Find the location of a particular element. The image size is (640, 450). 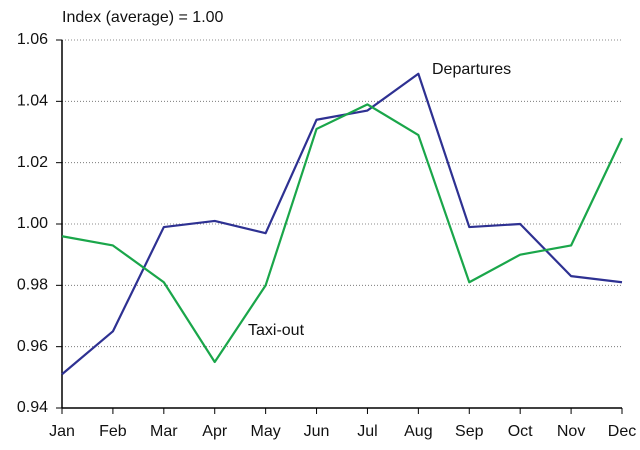

y-tick-label: 0.98 is located at coordinates (32, 285).